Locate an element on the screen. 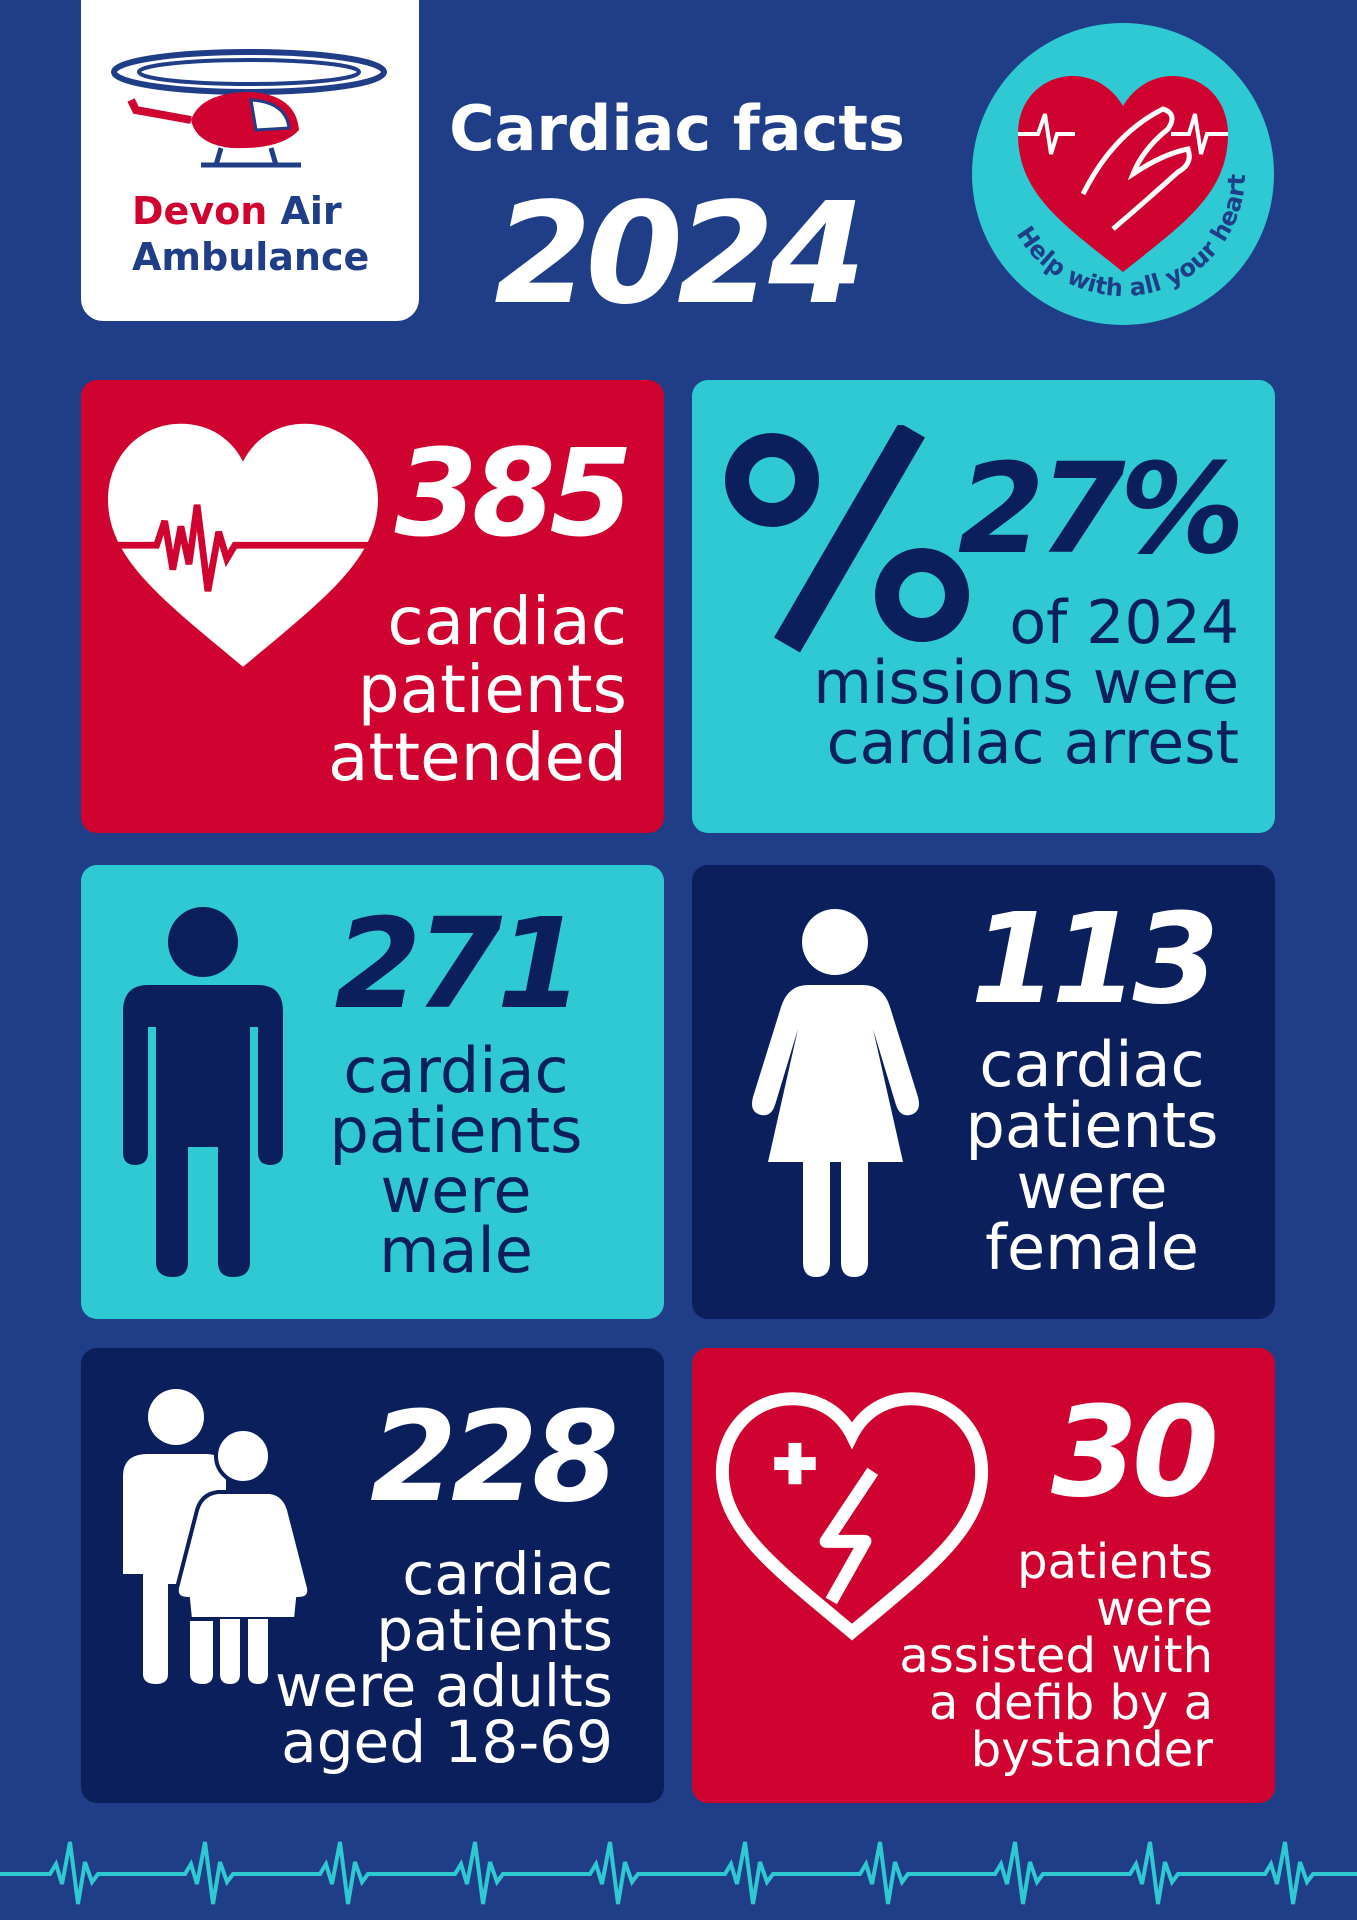 The height and width of the screenshot is (1920, 1357). card-text: 385 cardiac patients attended is located at coordinates (480, 608).